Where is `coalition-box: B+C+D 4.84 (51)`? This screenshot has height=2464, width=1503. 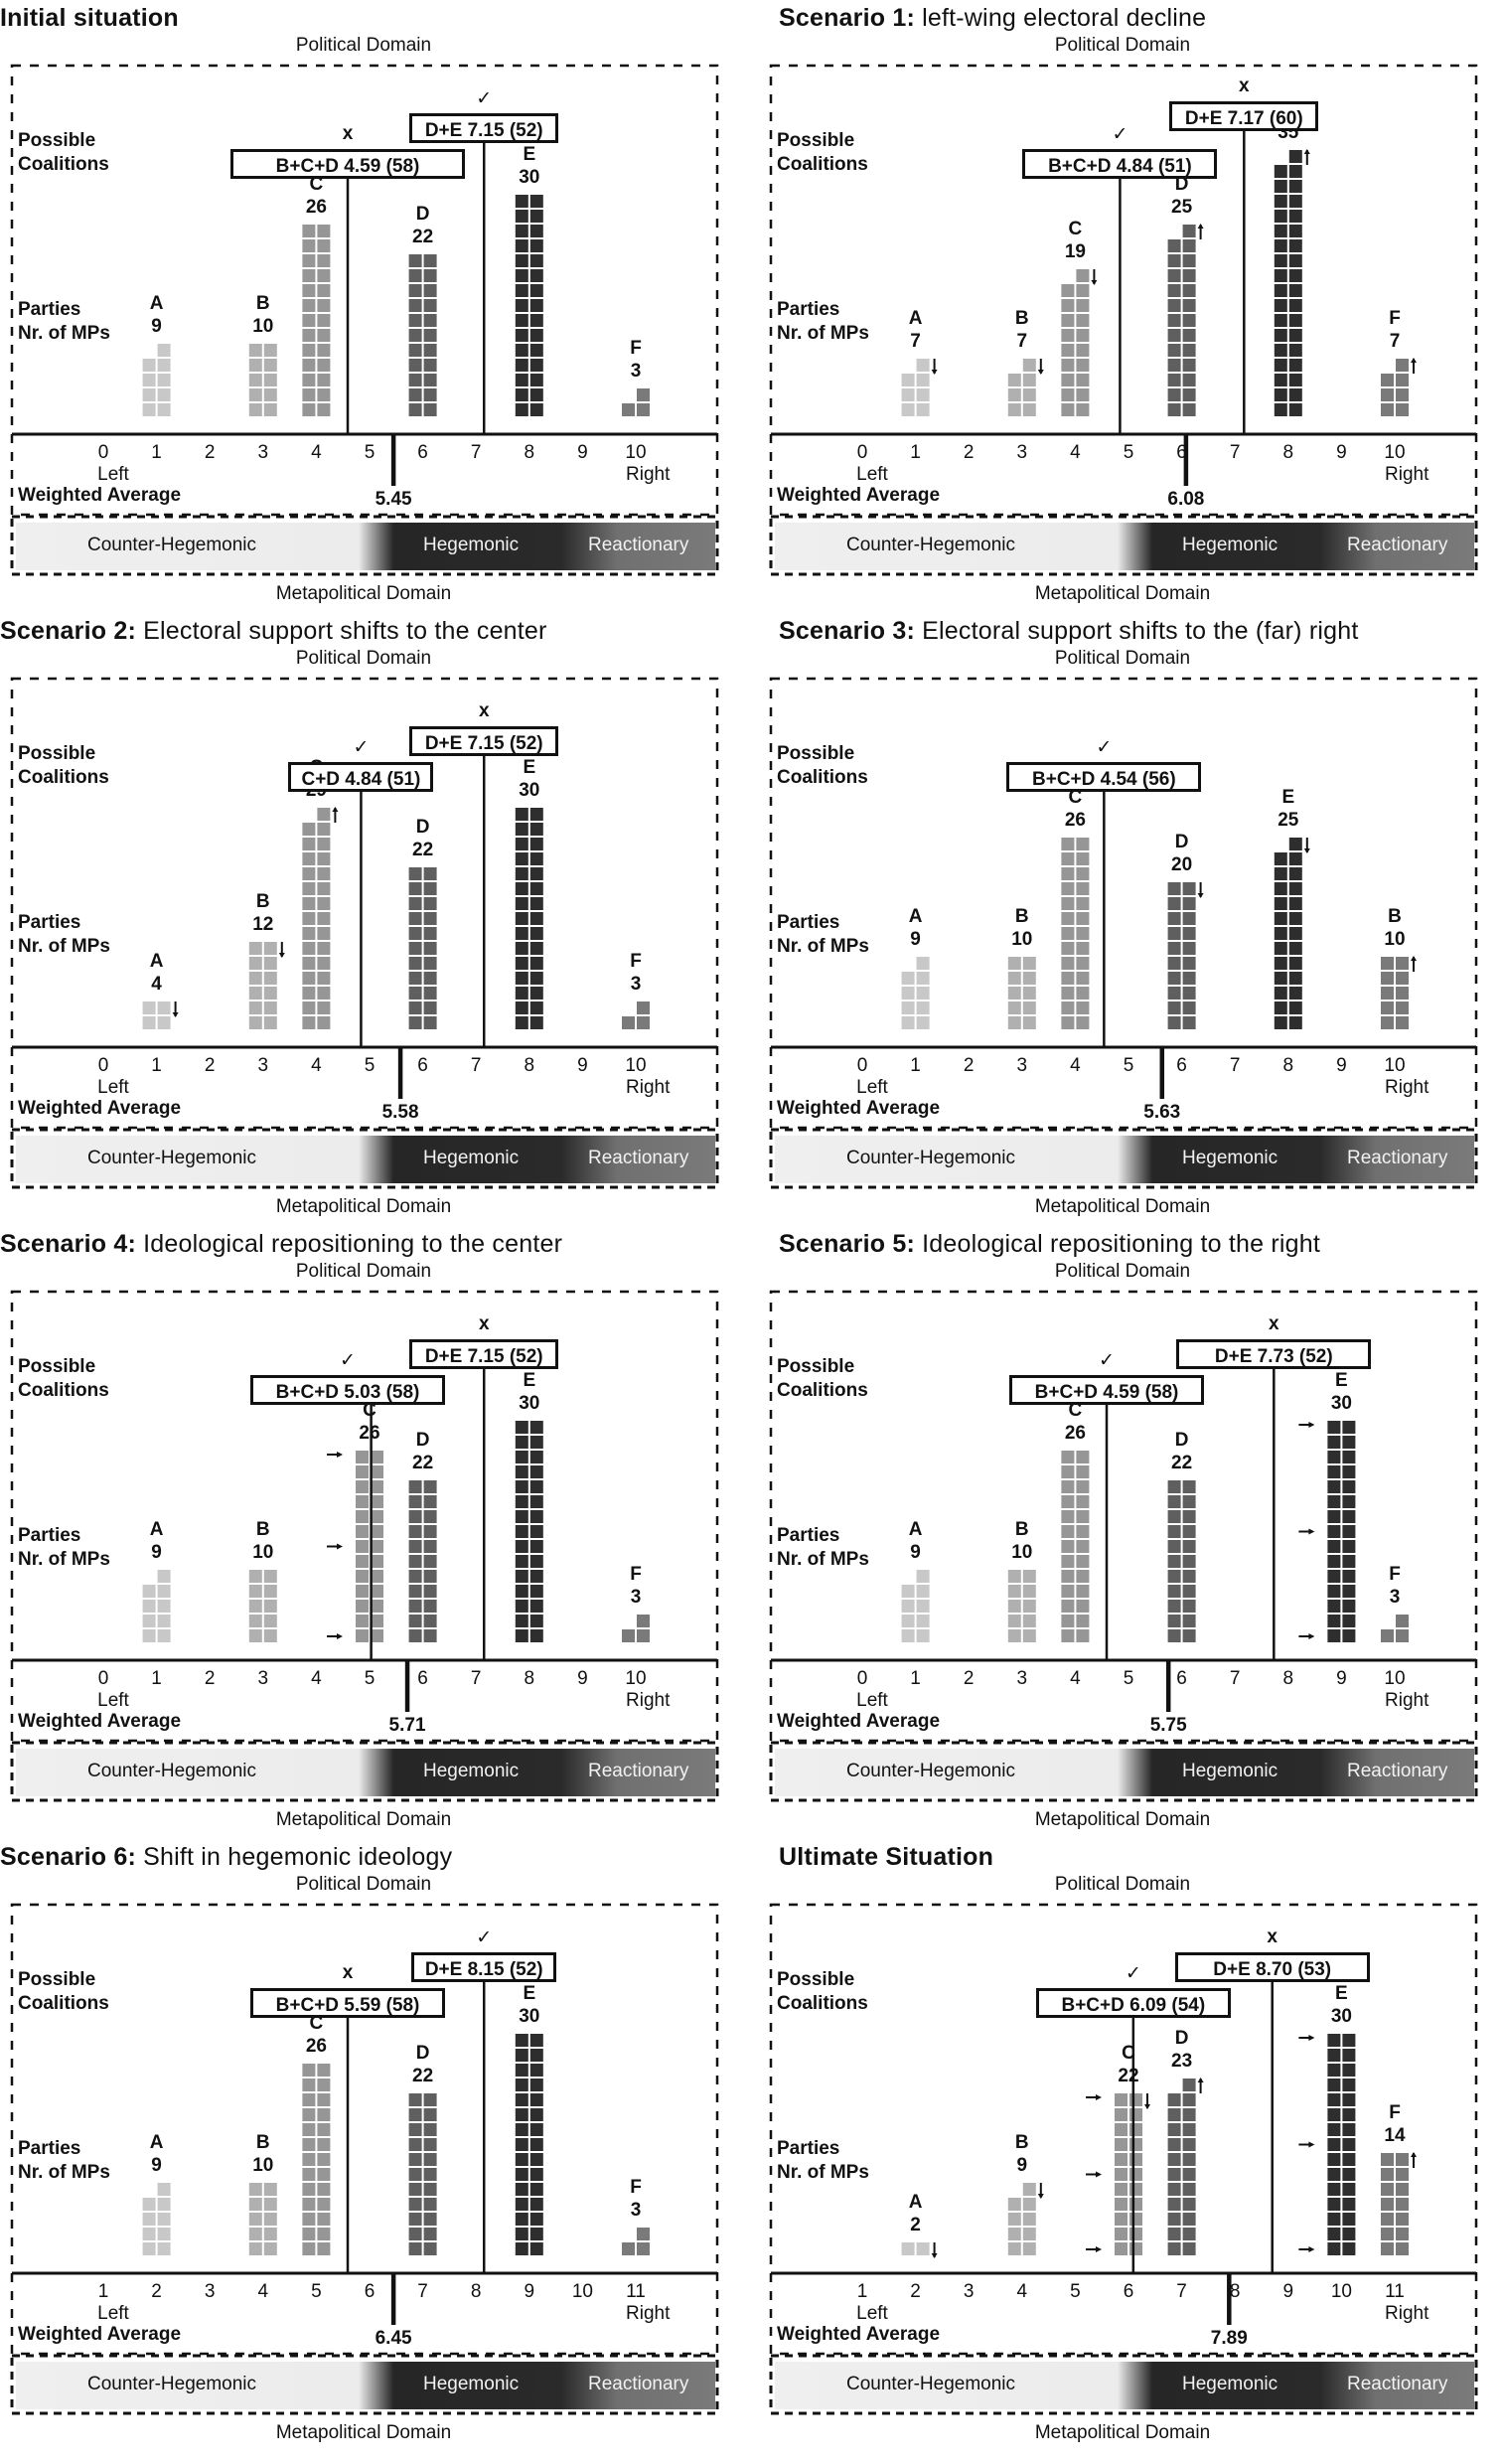
coalition-box: B+C+D 4.84 (51) is located at coordinates (1120, 164).